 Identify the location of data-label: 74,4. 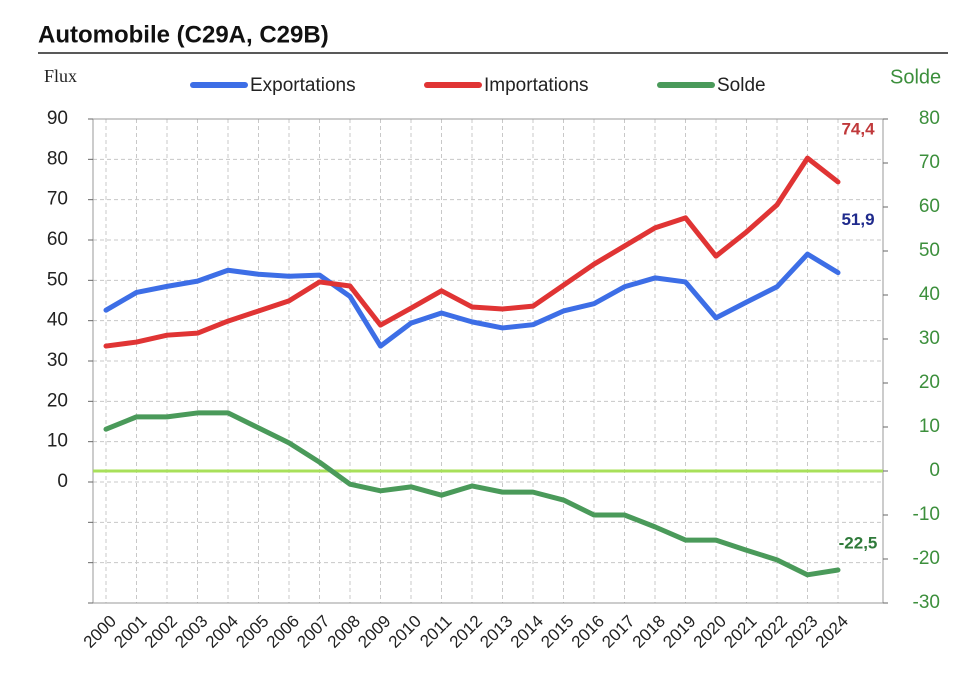
(858, 128).